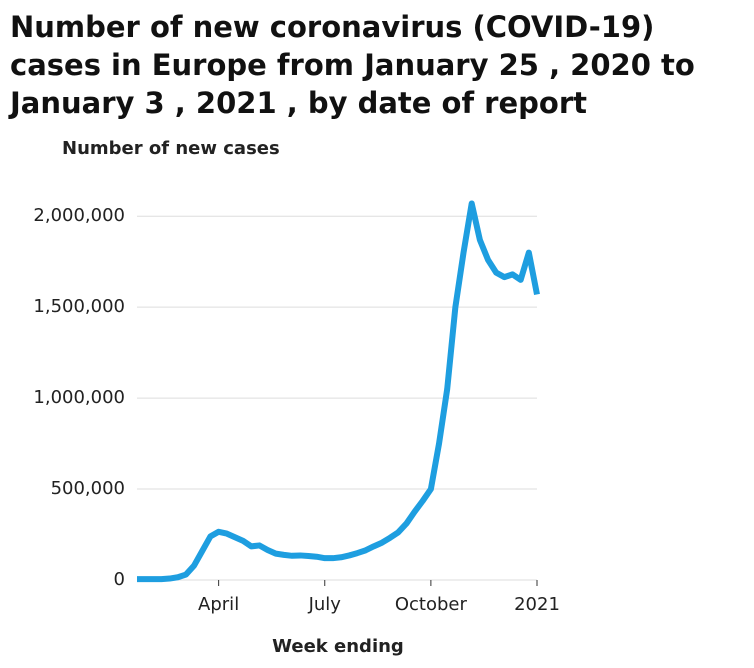  Describe the element at coordinates (537, 604) in the screenshot. I see `x-tick-label: 2021` at that location.